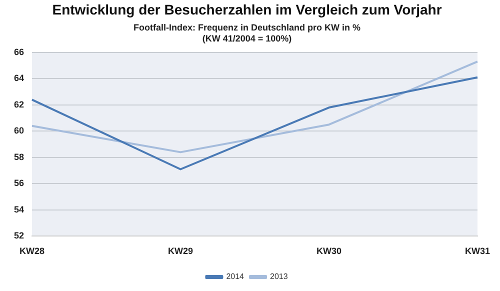 Image resolution: width=500 pixels, height=291 pixels. I want to click on x-tick-label: KW29, so click(181, 251).